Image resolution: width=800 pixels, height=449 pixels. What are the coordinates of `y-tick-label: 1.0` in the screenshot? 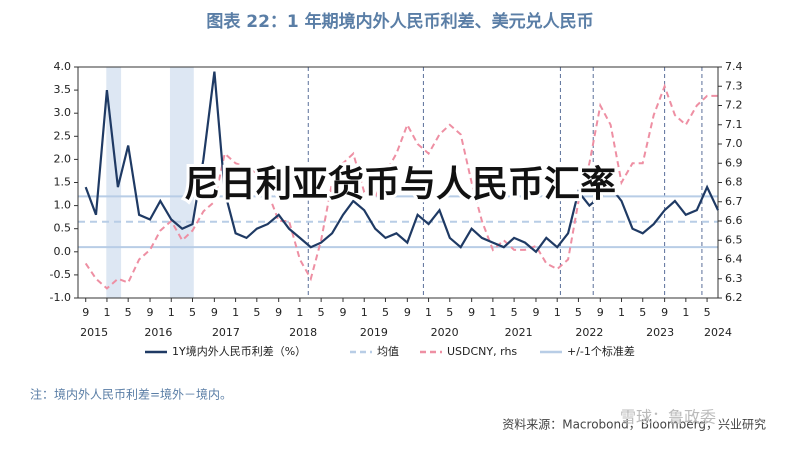 It's located at (63, 205).